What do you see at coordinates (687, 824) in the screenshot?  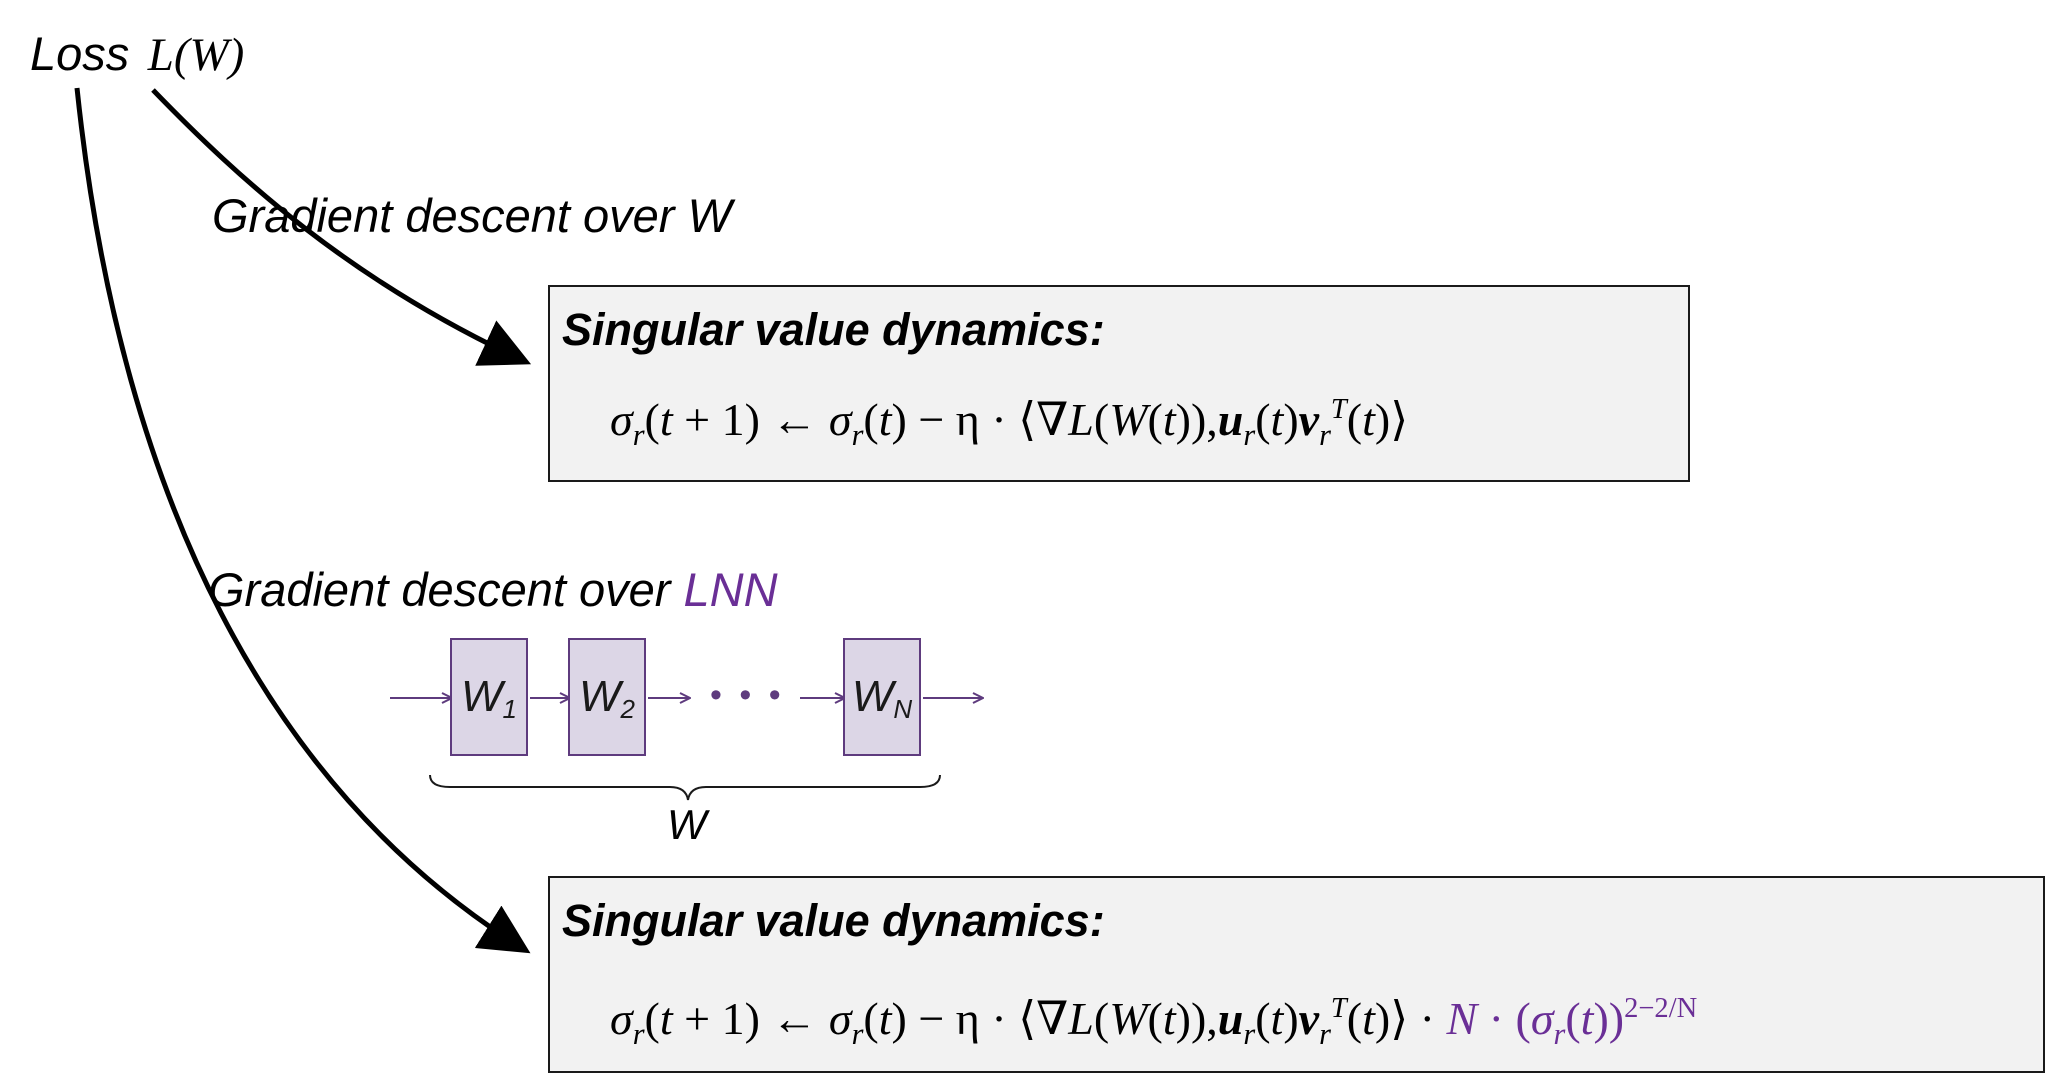 I see `brace-label: W` at bounding box center [687, 824].